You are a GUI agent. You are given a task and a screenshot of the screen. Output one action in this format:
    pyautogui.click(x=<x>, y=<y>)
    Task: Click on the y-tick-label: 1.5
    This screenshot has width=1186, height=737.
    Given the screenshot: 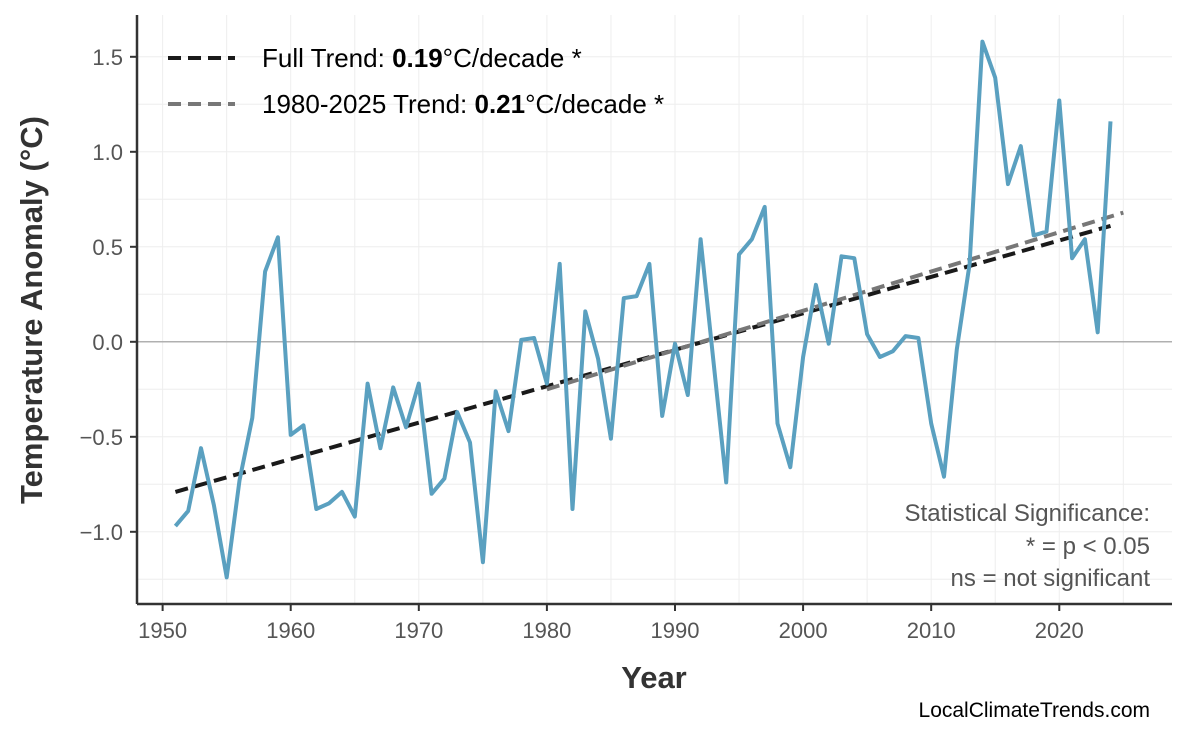 What is the action you would take?
    pyautogui.click(x=107, y=57)
    